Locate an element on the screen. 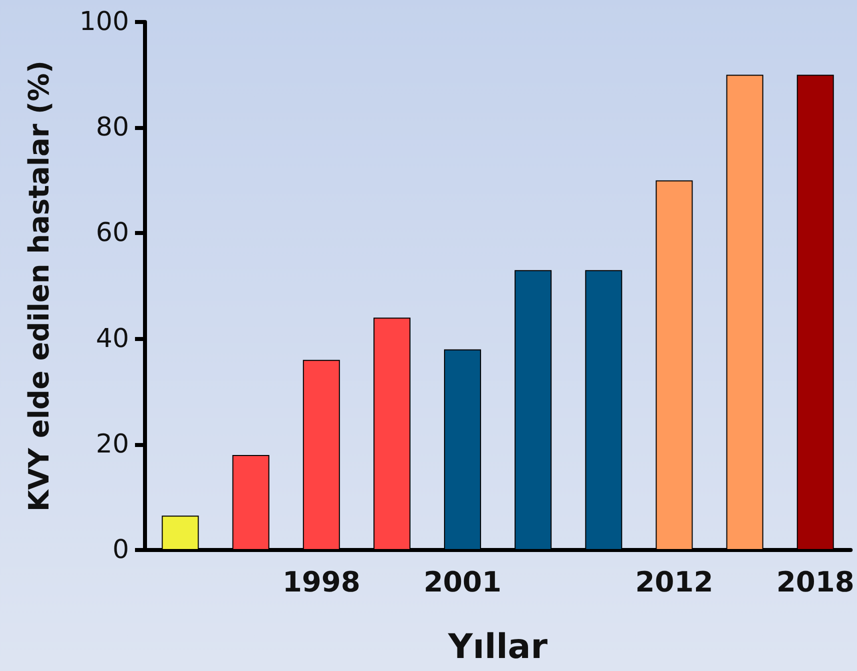 Image resolution: width=857 pixels, height=671 pixels. x-tick-label: 2018 is located at coordinates (815, 582).